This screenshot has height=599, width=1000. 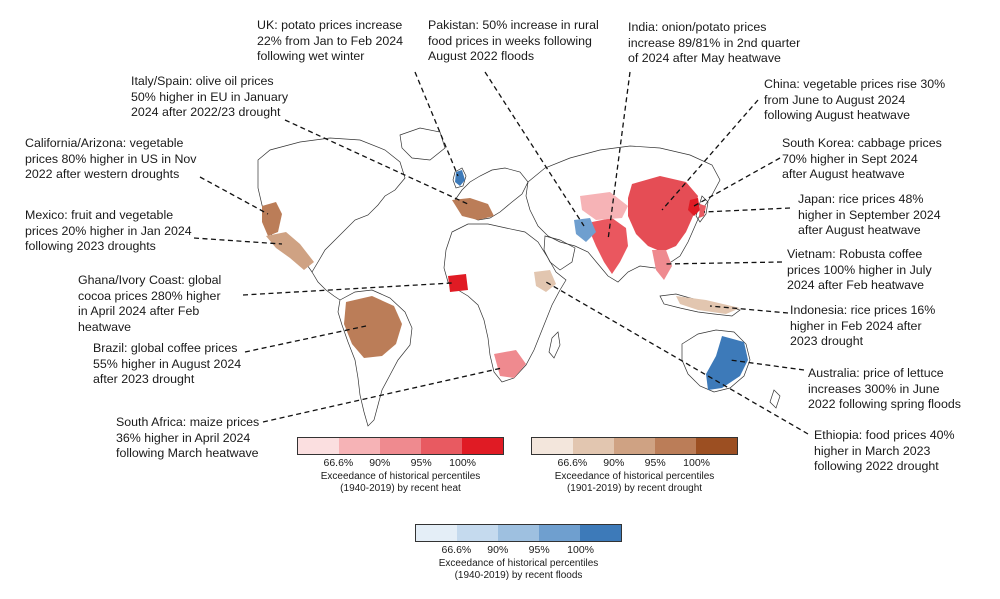 I want to click on indonesia-drought-region, so click(x=708, y=305).